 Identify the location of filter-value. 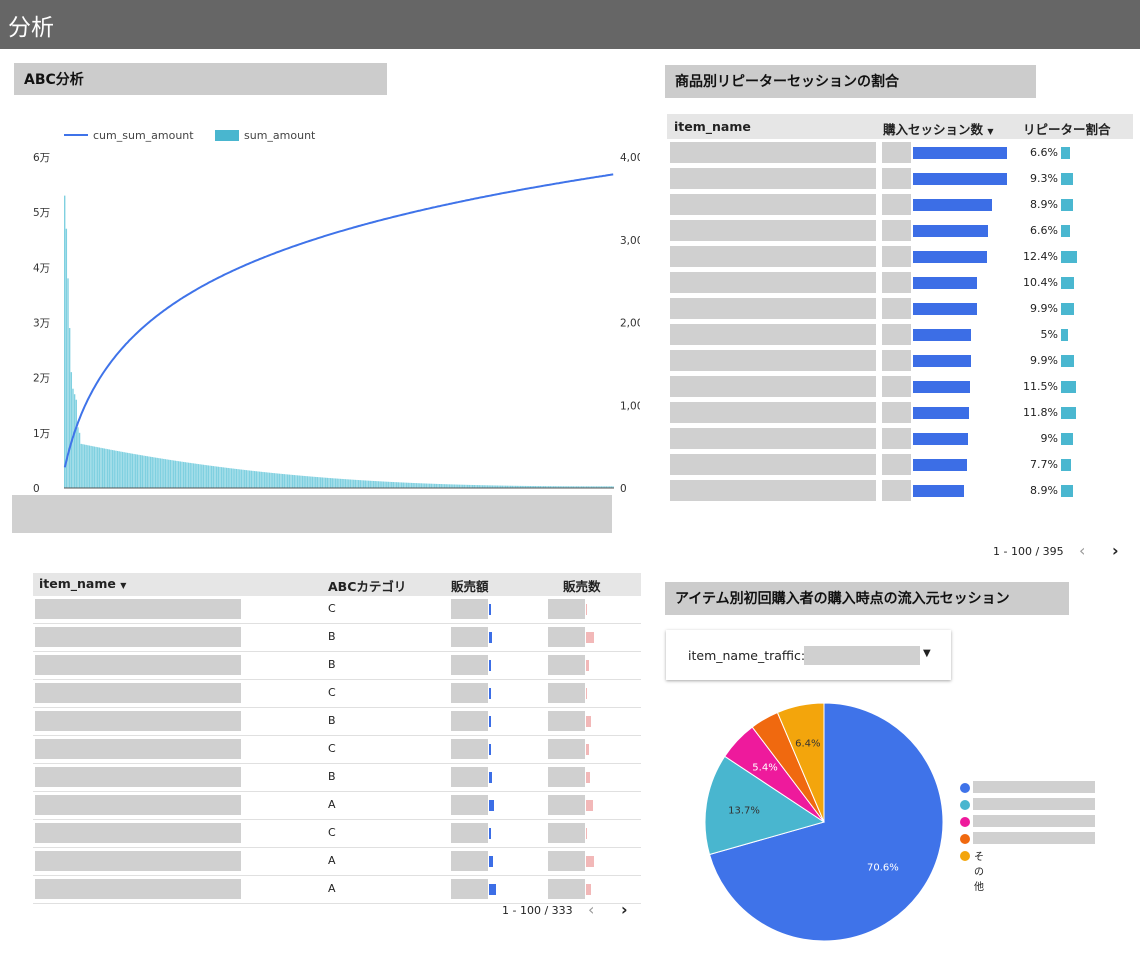
(862, 655).